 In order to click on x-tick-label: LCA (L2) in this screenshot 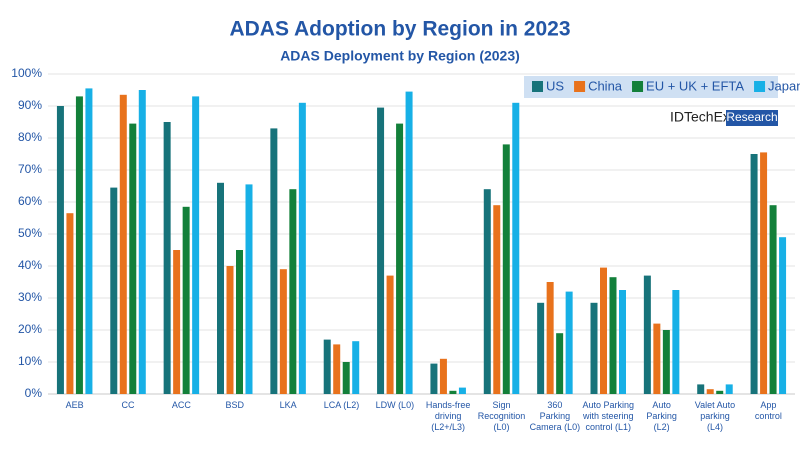, I will do `click(342, 405)`.